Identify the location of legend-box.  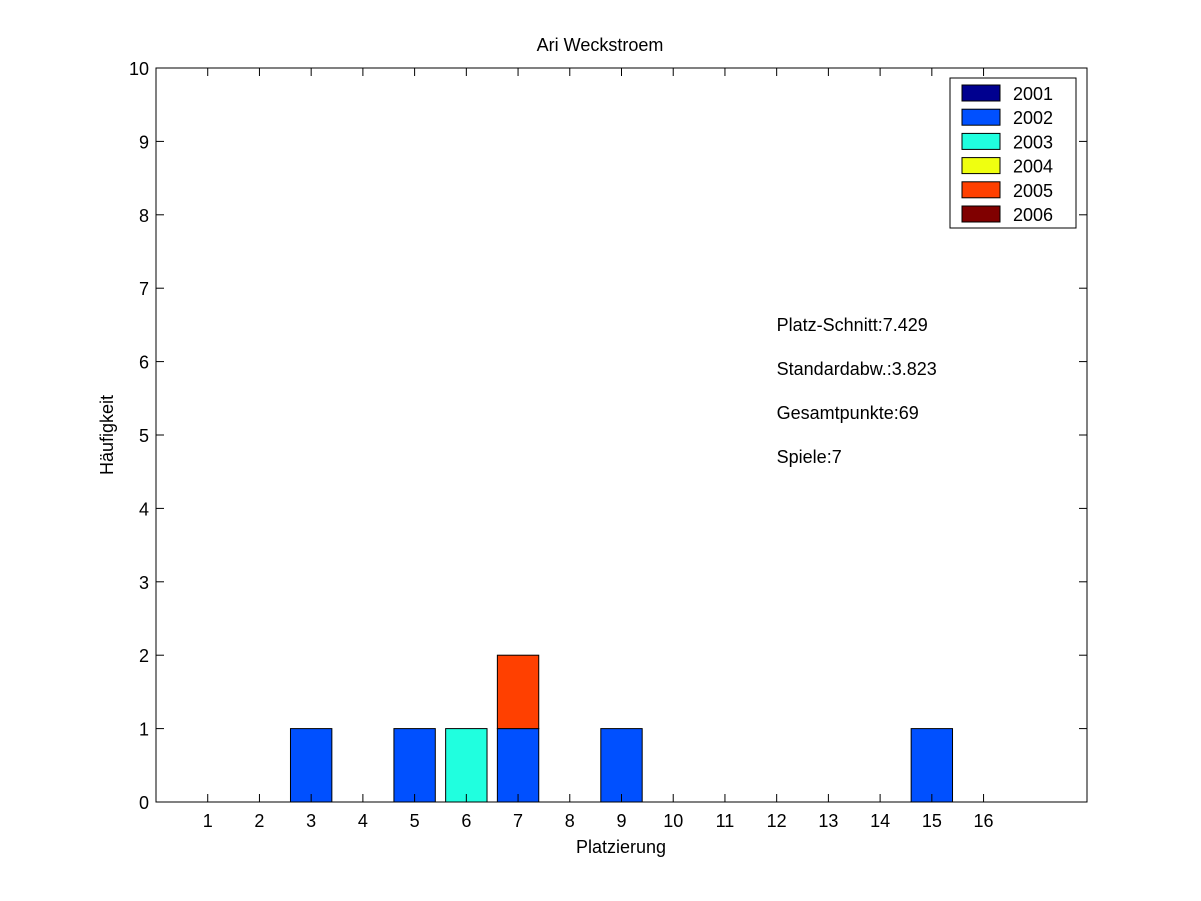
(1013, 153).